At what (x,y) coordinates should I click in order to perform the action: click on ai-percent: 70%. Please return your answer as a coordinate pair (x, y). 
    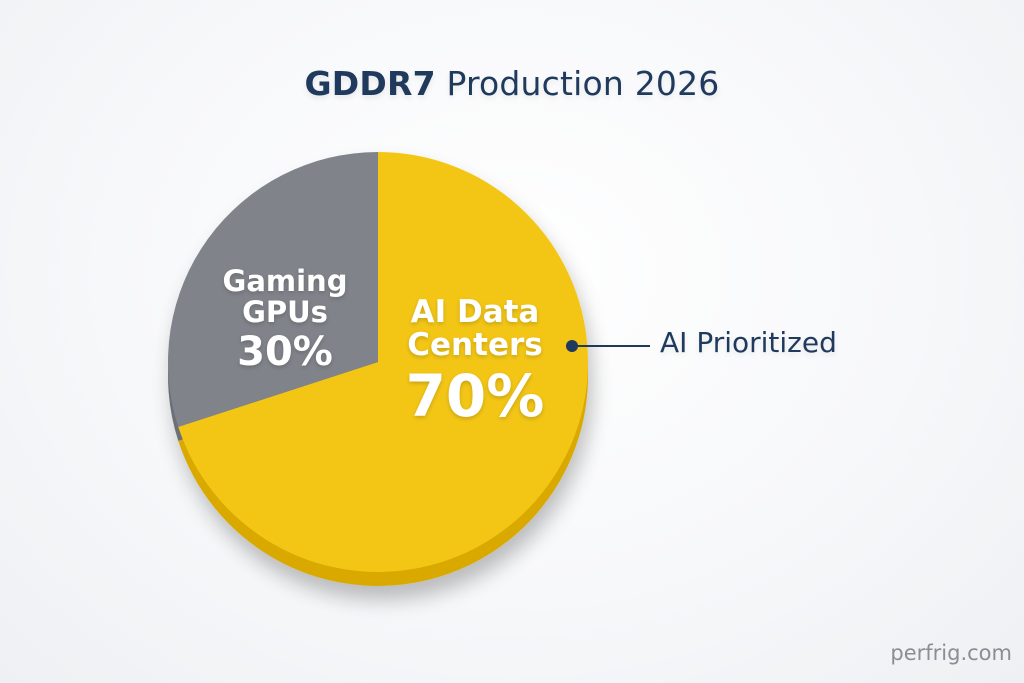
    Looking at the image, I should click on (475, 395).